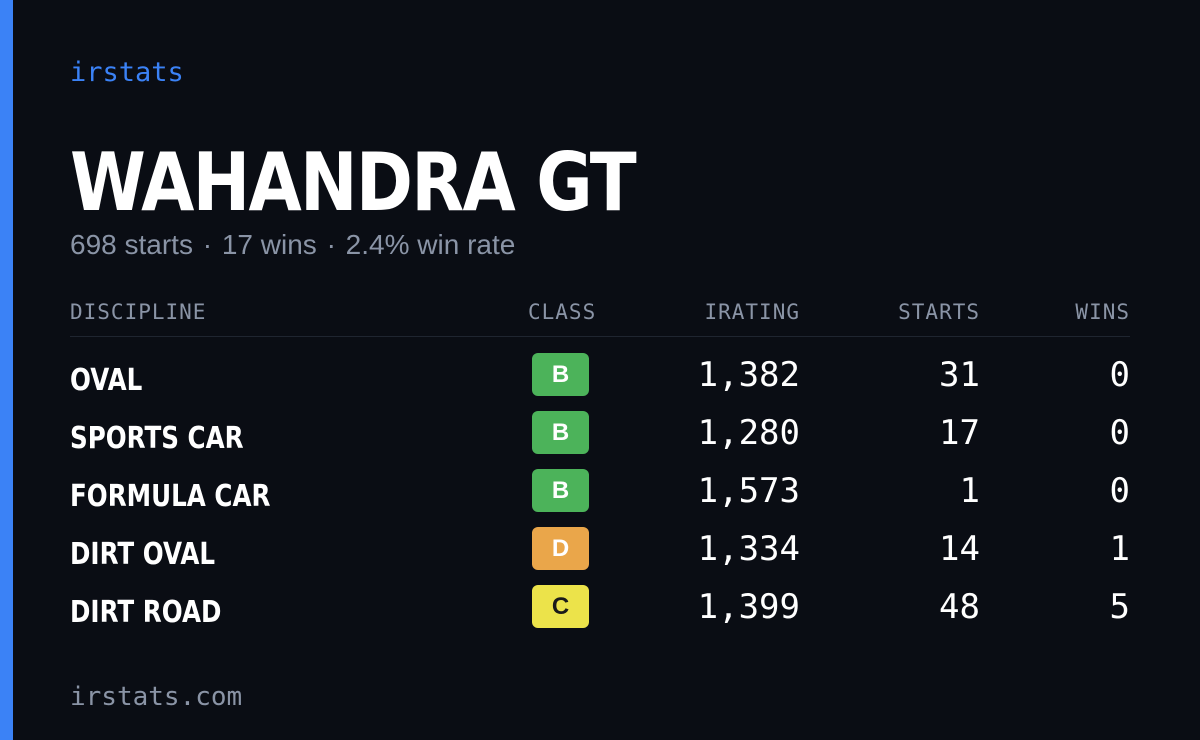  Describe the element at coordinates (131, 244) in the screenshot. I see `summary-starts: 698 starts` at that location.